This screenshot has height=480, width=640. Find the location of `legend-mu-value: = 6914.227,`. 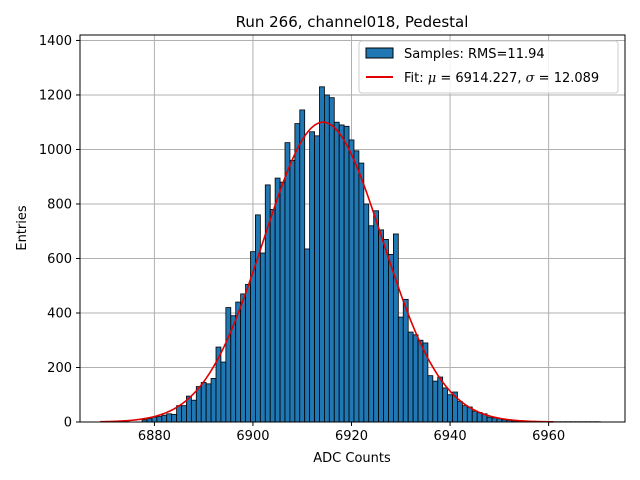

legend-mu-value: = 6914.227, is located at coordinates (480, 78).